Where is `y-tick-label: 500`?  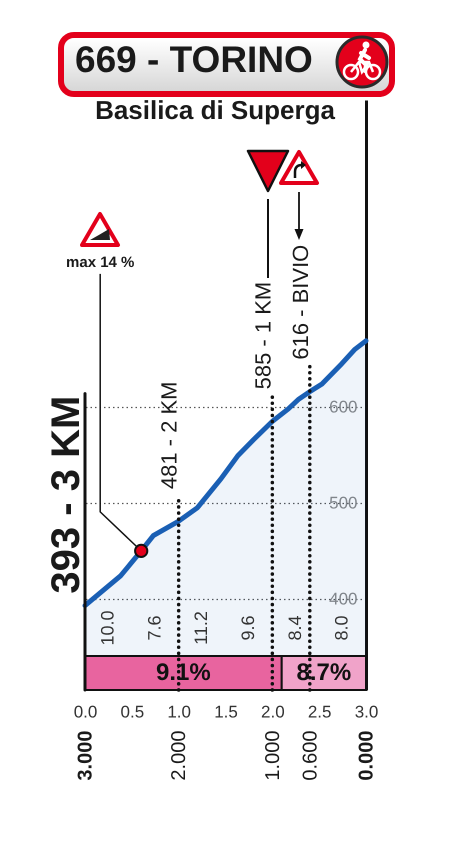
y-tick-label: 500 is located at coordinates (343, 502).